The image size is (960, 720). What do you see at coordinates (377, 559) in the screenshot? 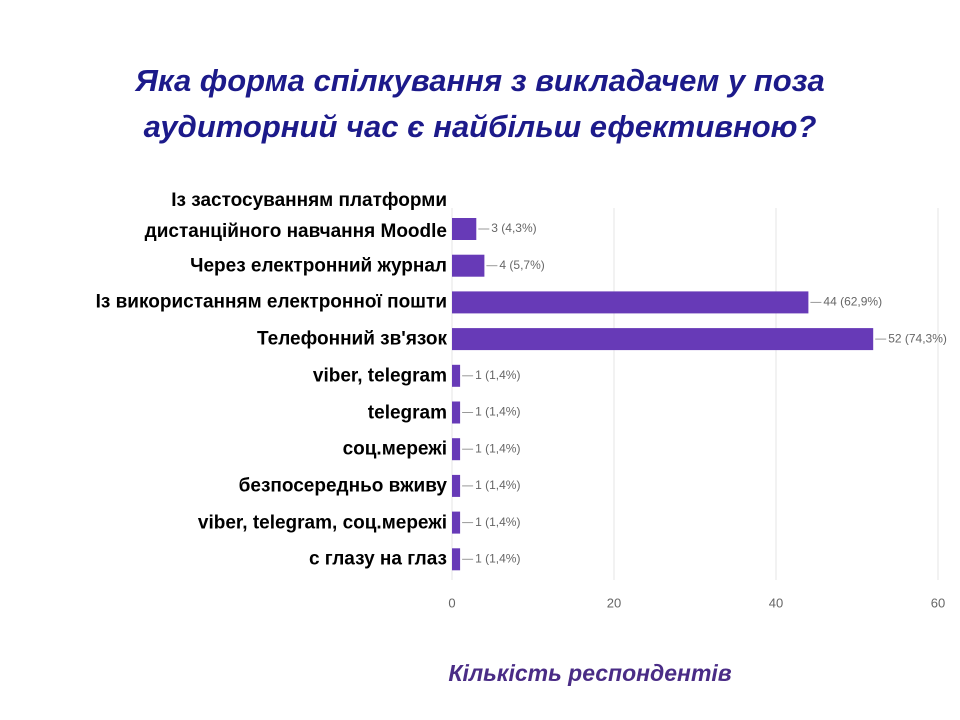
I see `category-label: с глазу на глаз` at bounding box center [377, 559].